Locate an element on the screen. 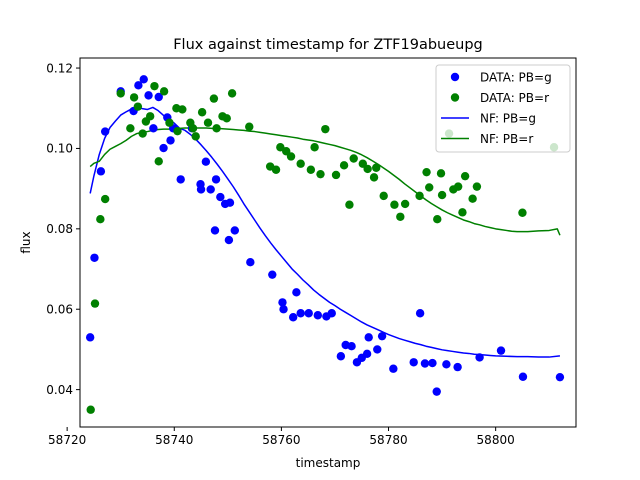  legend-label-data-pb-r: DATA: PB=r is located at coordinates (514, 98).